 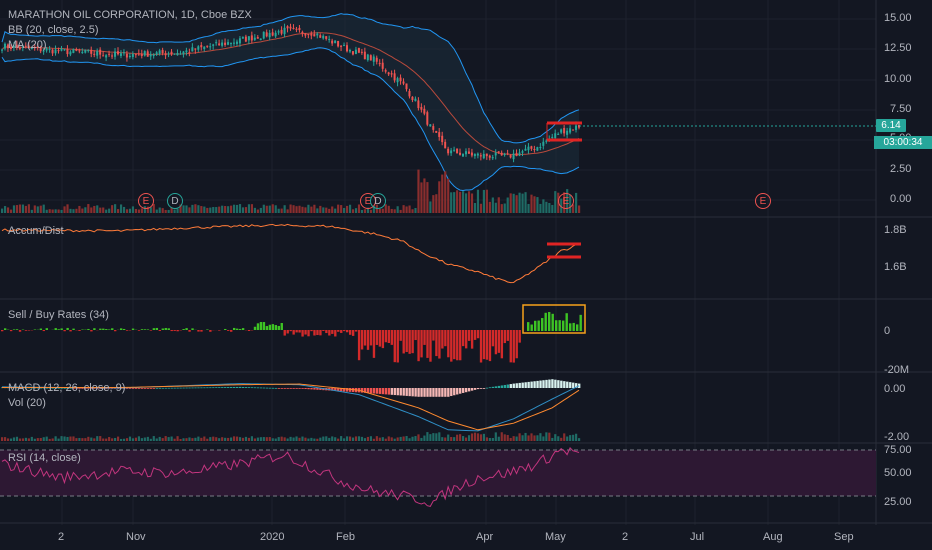 I want to click on price-axis-tick: 12.50, so click(x=898, y=48).